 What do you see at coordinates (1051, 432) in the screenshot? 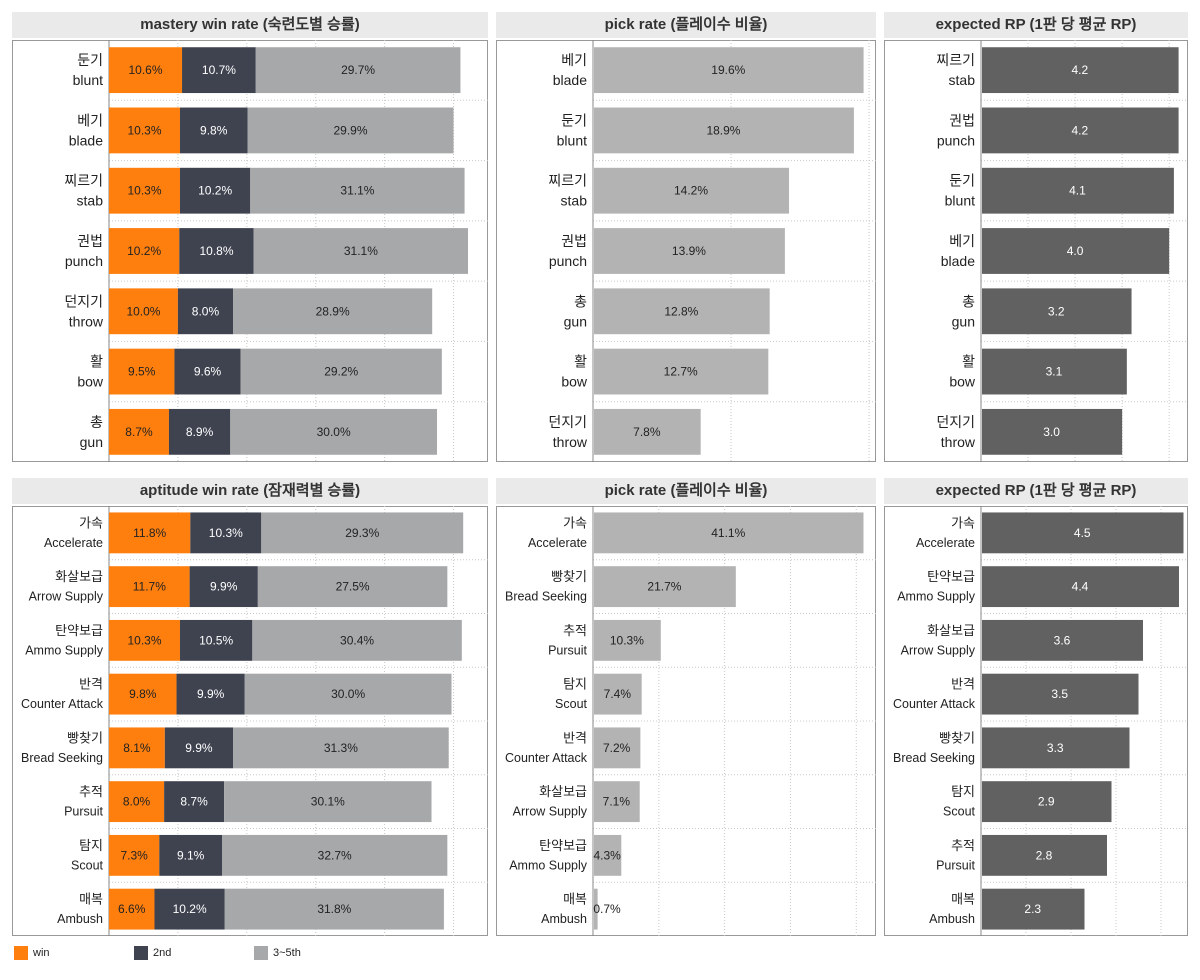
I see `data-label: 3.0` at bounding box center [1051, 432].